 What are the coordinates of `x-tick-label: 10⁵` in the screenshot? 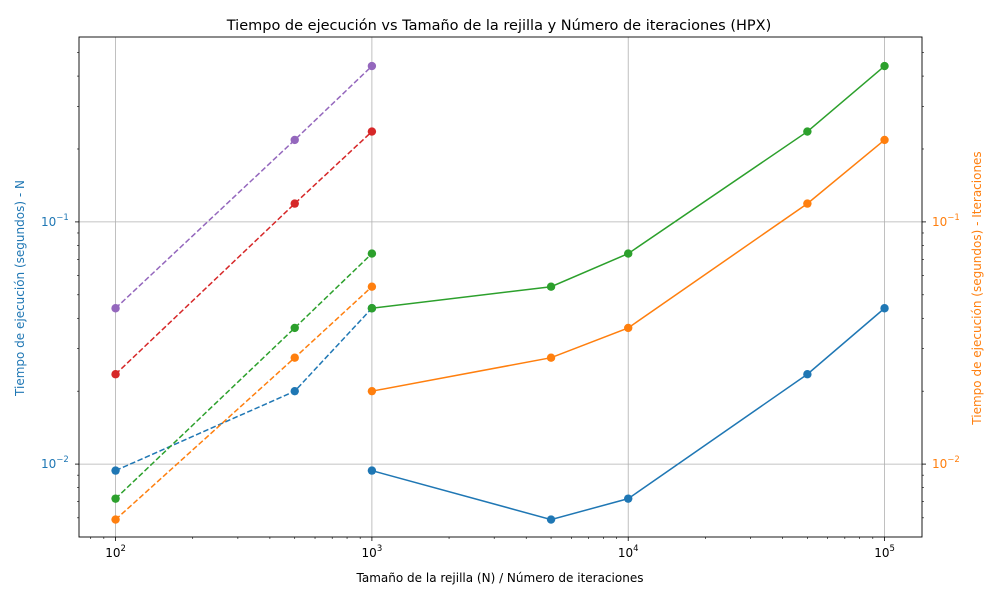 It's located at (884, 552).